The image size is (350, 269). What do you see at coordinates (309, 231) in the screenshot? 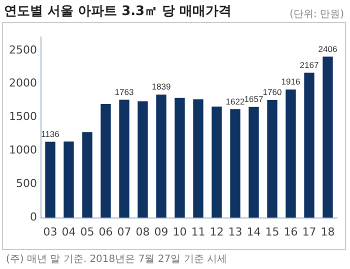
I see `x-tick-label: 17` at bounding box center [309, 231].